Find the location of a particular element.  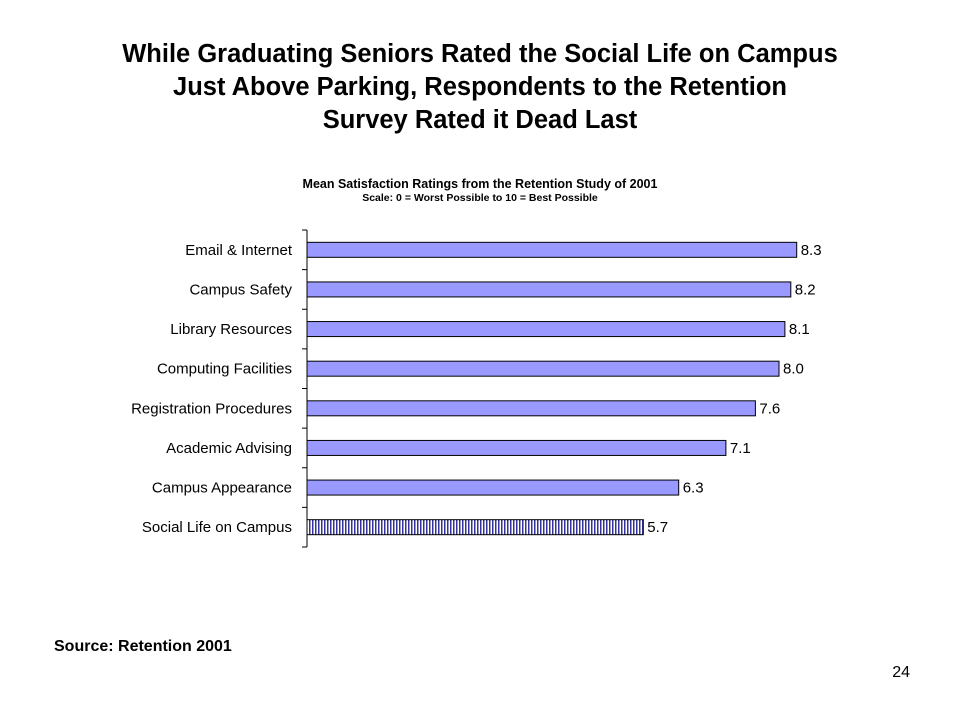

data-label: 7.1 is located at coordinates (740, 448).